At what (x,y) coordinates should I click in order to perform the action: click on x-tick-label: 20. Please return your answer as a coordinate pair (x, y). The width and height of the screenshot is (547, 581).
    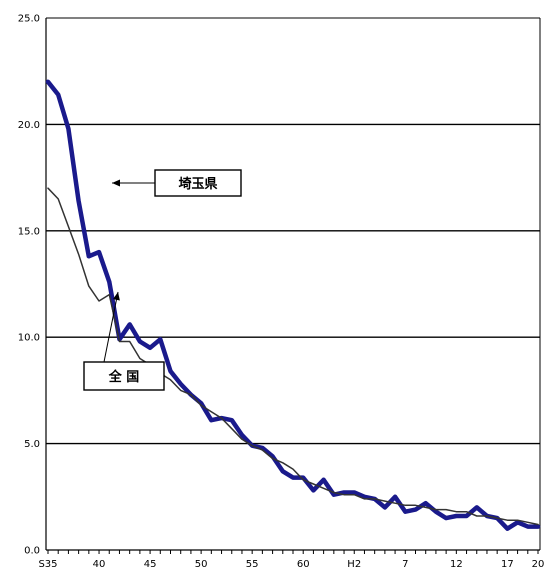
    Looking at the image, I should click on (538, 564).